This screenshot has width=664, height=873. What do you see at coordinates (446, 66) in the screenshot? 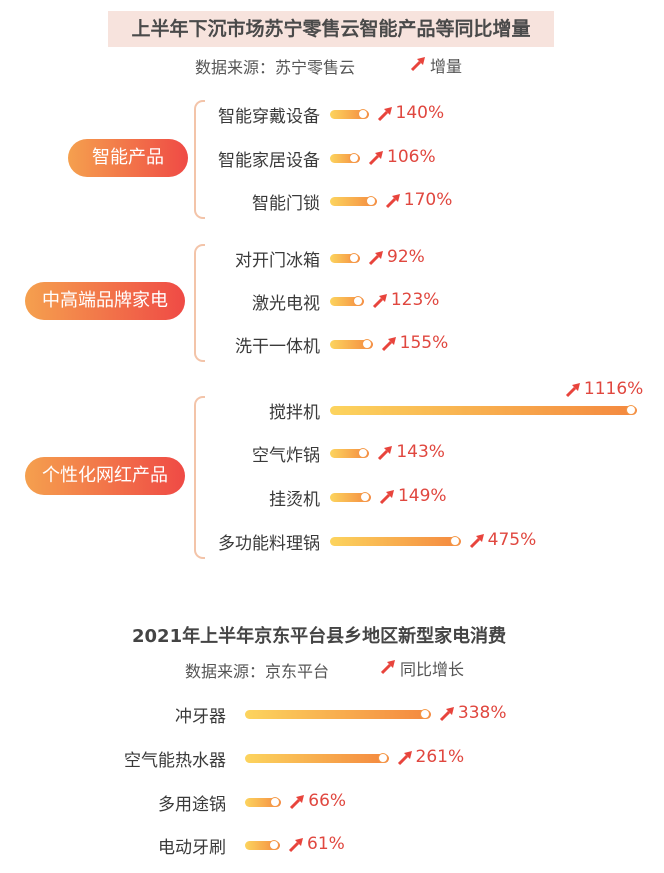
I see `chart1-legend-label: 增量` at bounding box center [446, 66].